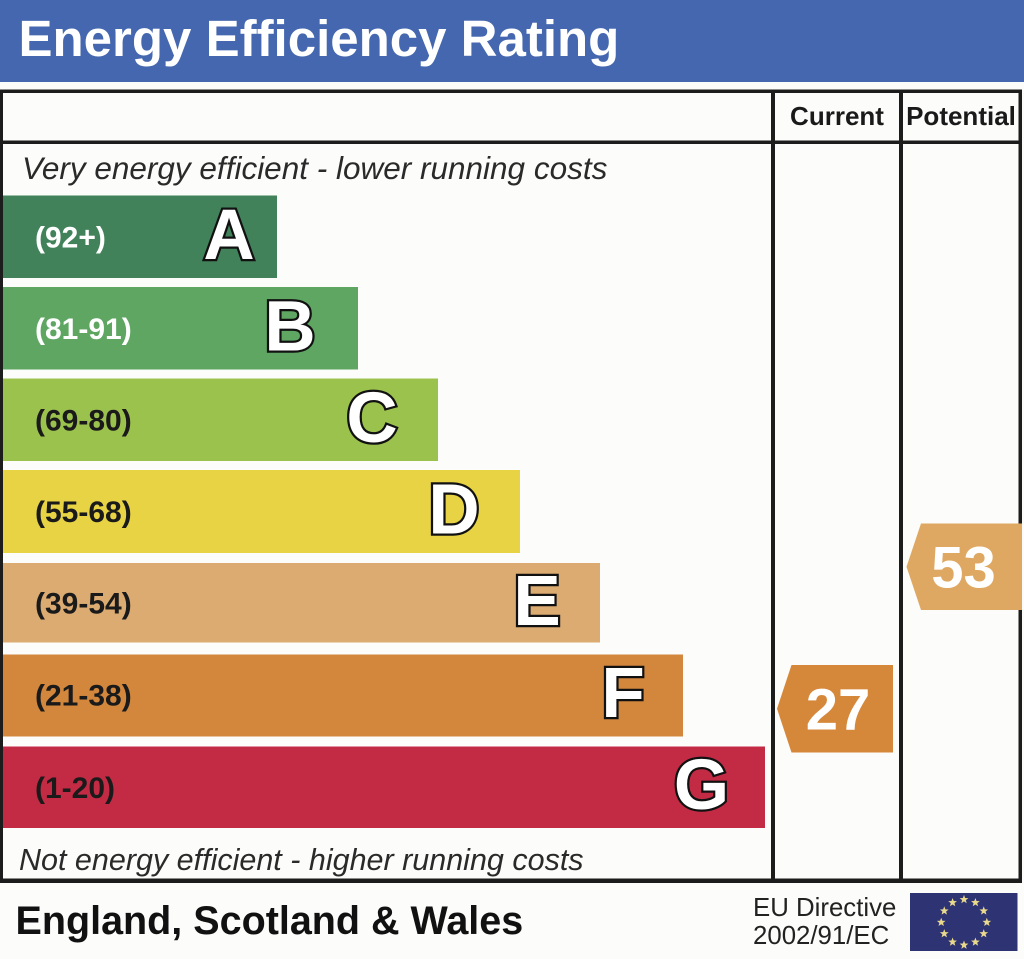 This screenshot has width=1024, height=959. Describe the element at coordinates (824, 908) in the screenshot. I see `svg-text: EU Directive` at that location.